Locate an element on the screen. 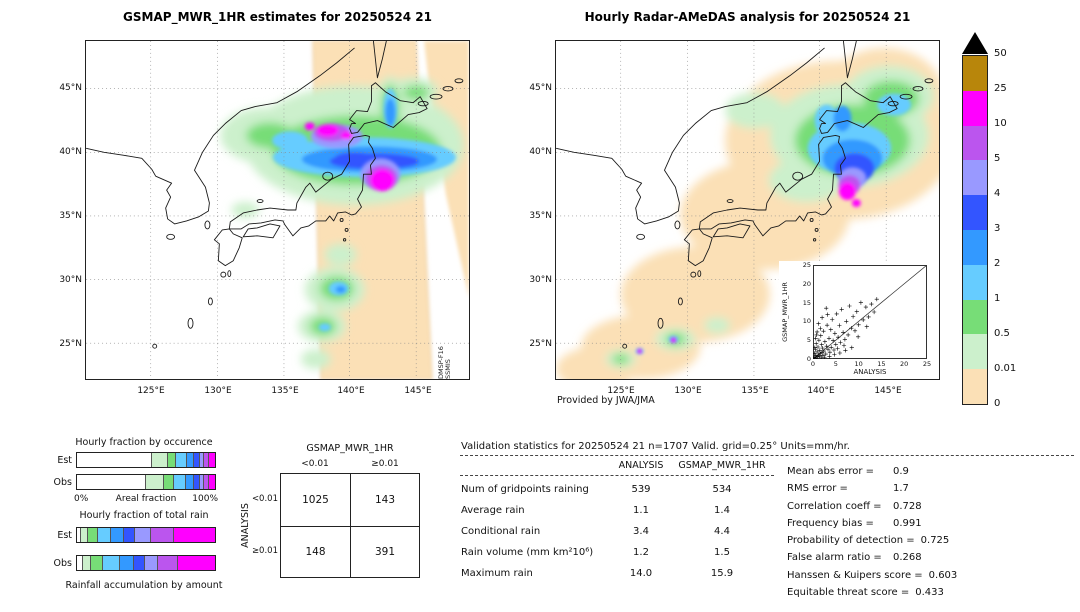 This screenshot has width=1080, height=612. stat-label: Correlation coeff = is located at coordinates (834, 506).